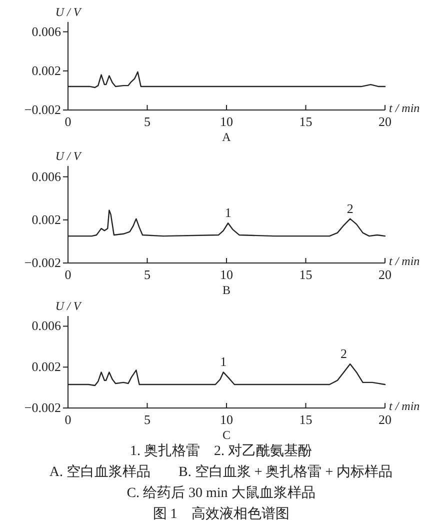 The width and height of the screenshot is (442, 527). What do you see at coordinates (221, 514) in the screenshot?
I see `caption: 图 1 高效液相色谱图` at bounding box center [221, 514].